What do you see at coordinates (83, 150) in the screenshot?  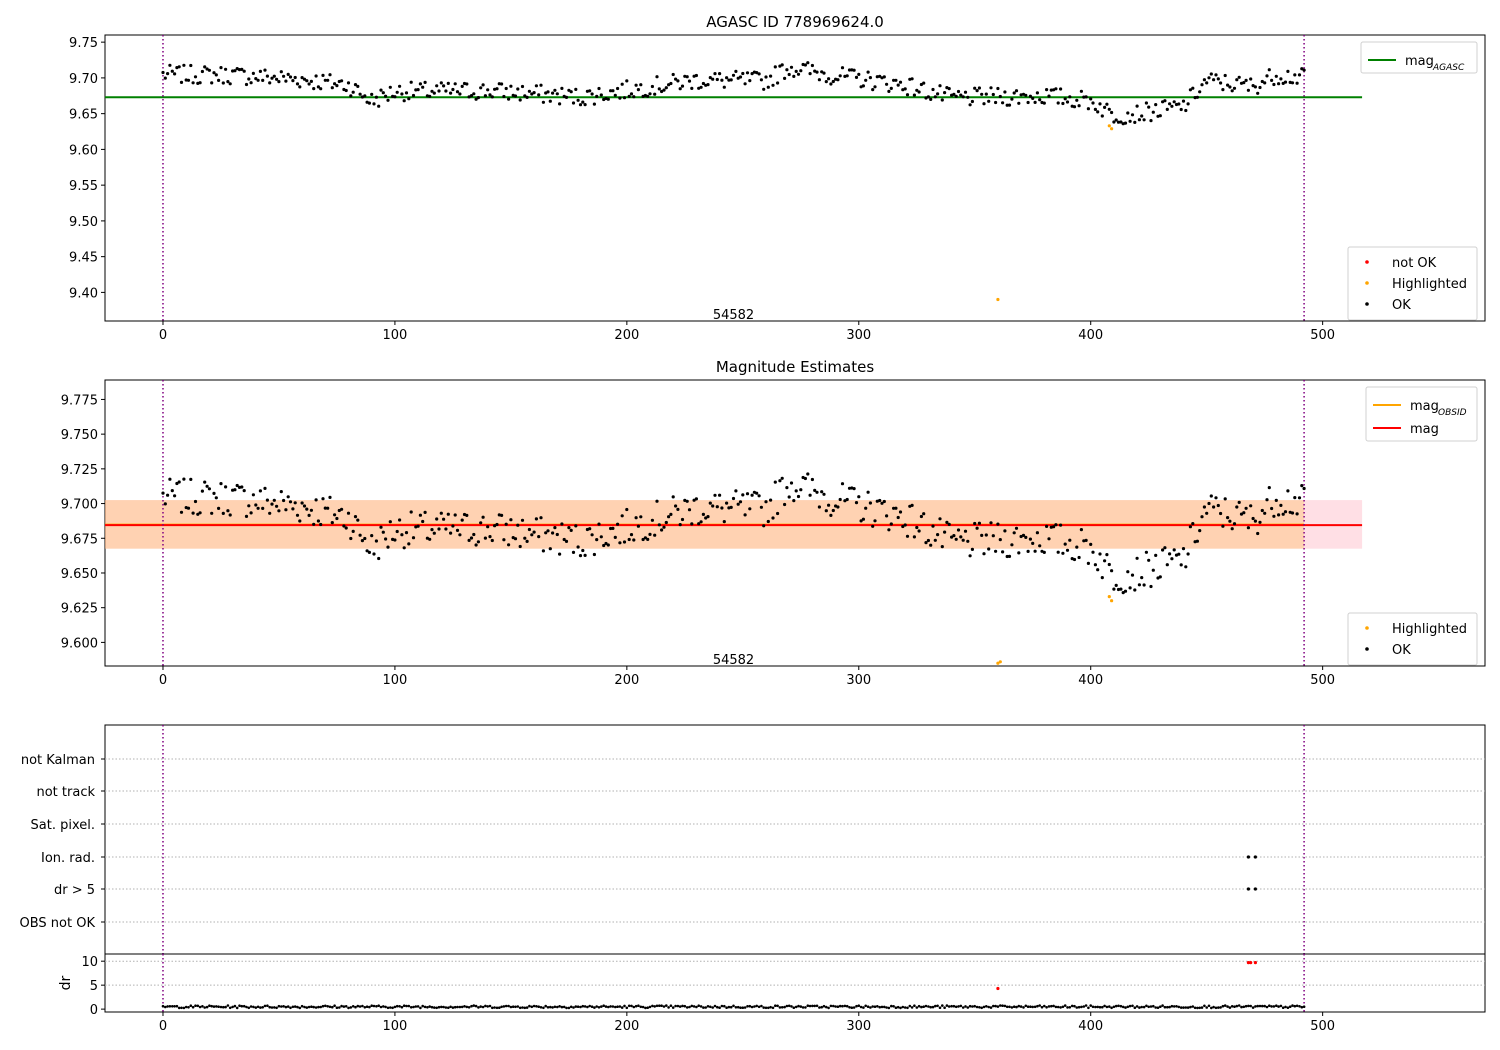 I see `panel1-ytick-label-9.60: 9.60` at bounding box center [83, 150].